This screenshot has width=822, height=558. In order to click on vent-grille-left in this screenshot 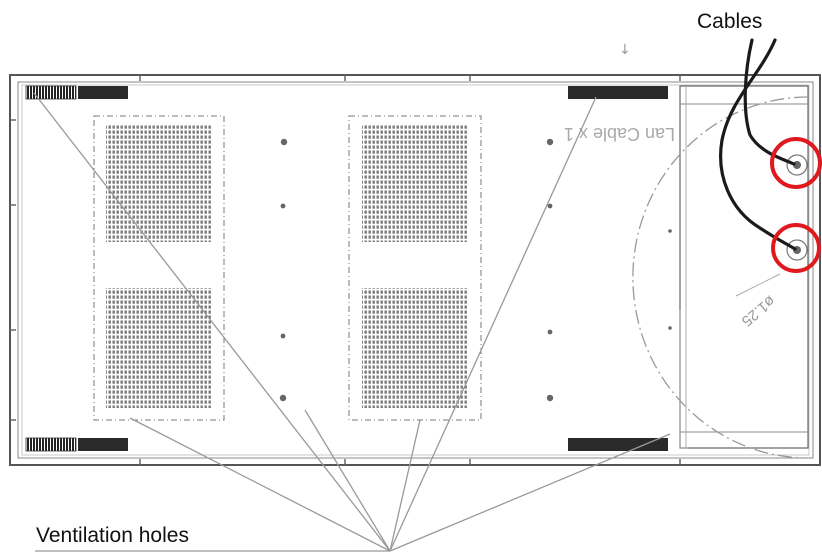, I will do `click(159, 268)`.